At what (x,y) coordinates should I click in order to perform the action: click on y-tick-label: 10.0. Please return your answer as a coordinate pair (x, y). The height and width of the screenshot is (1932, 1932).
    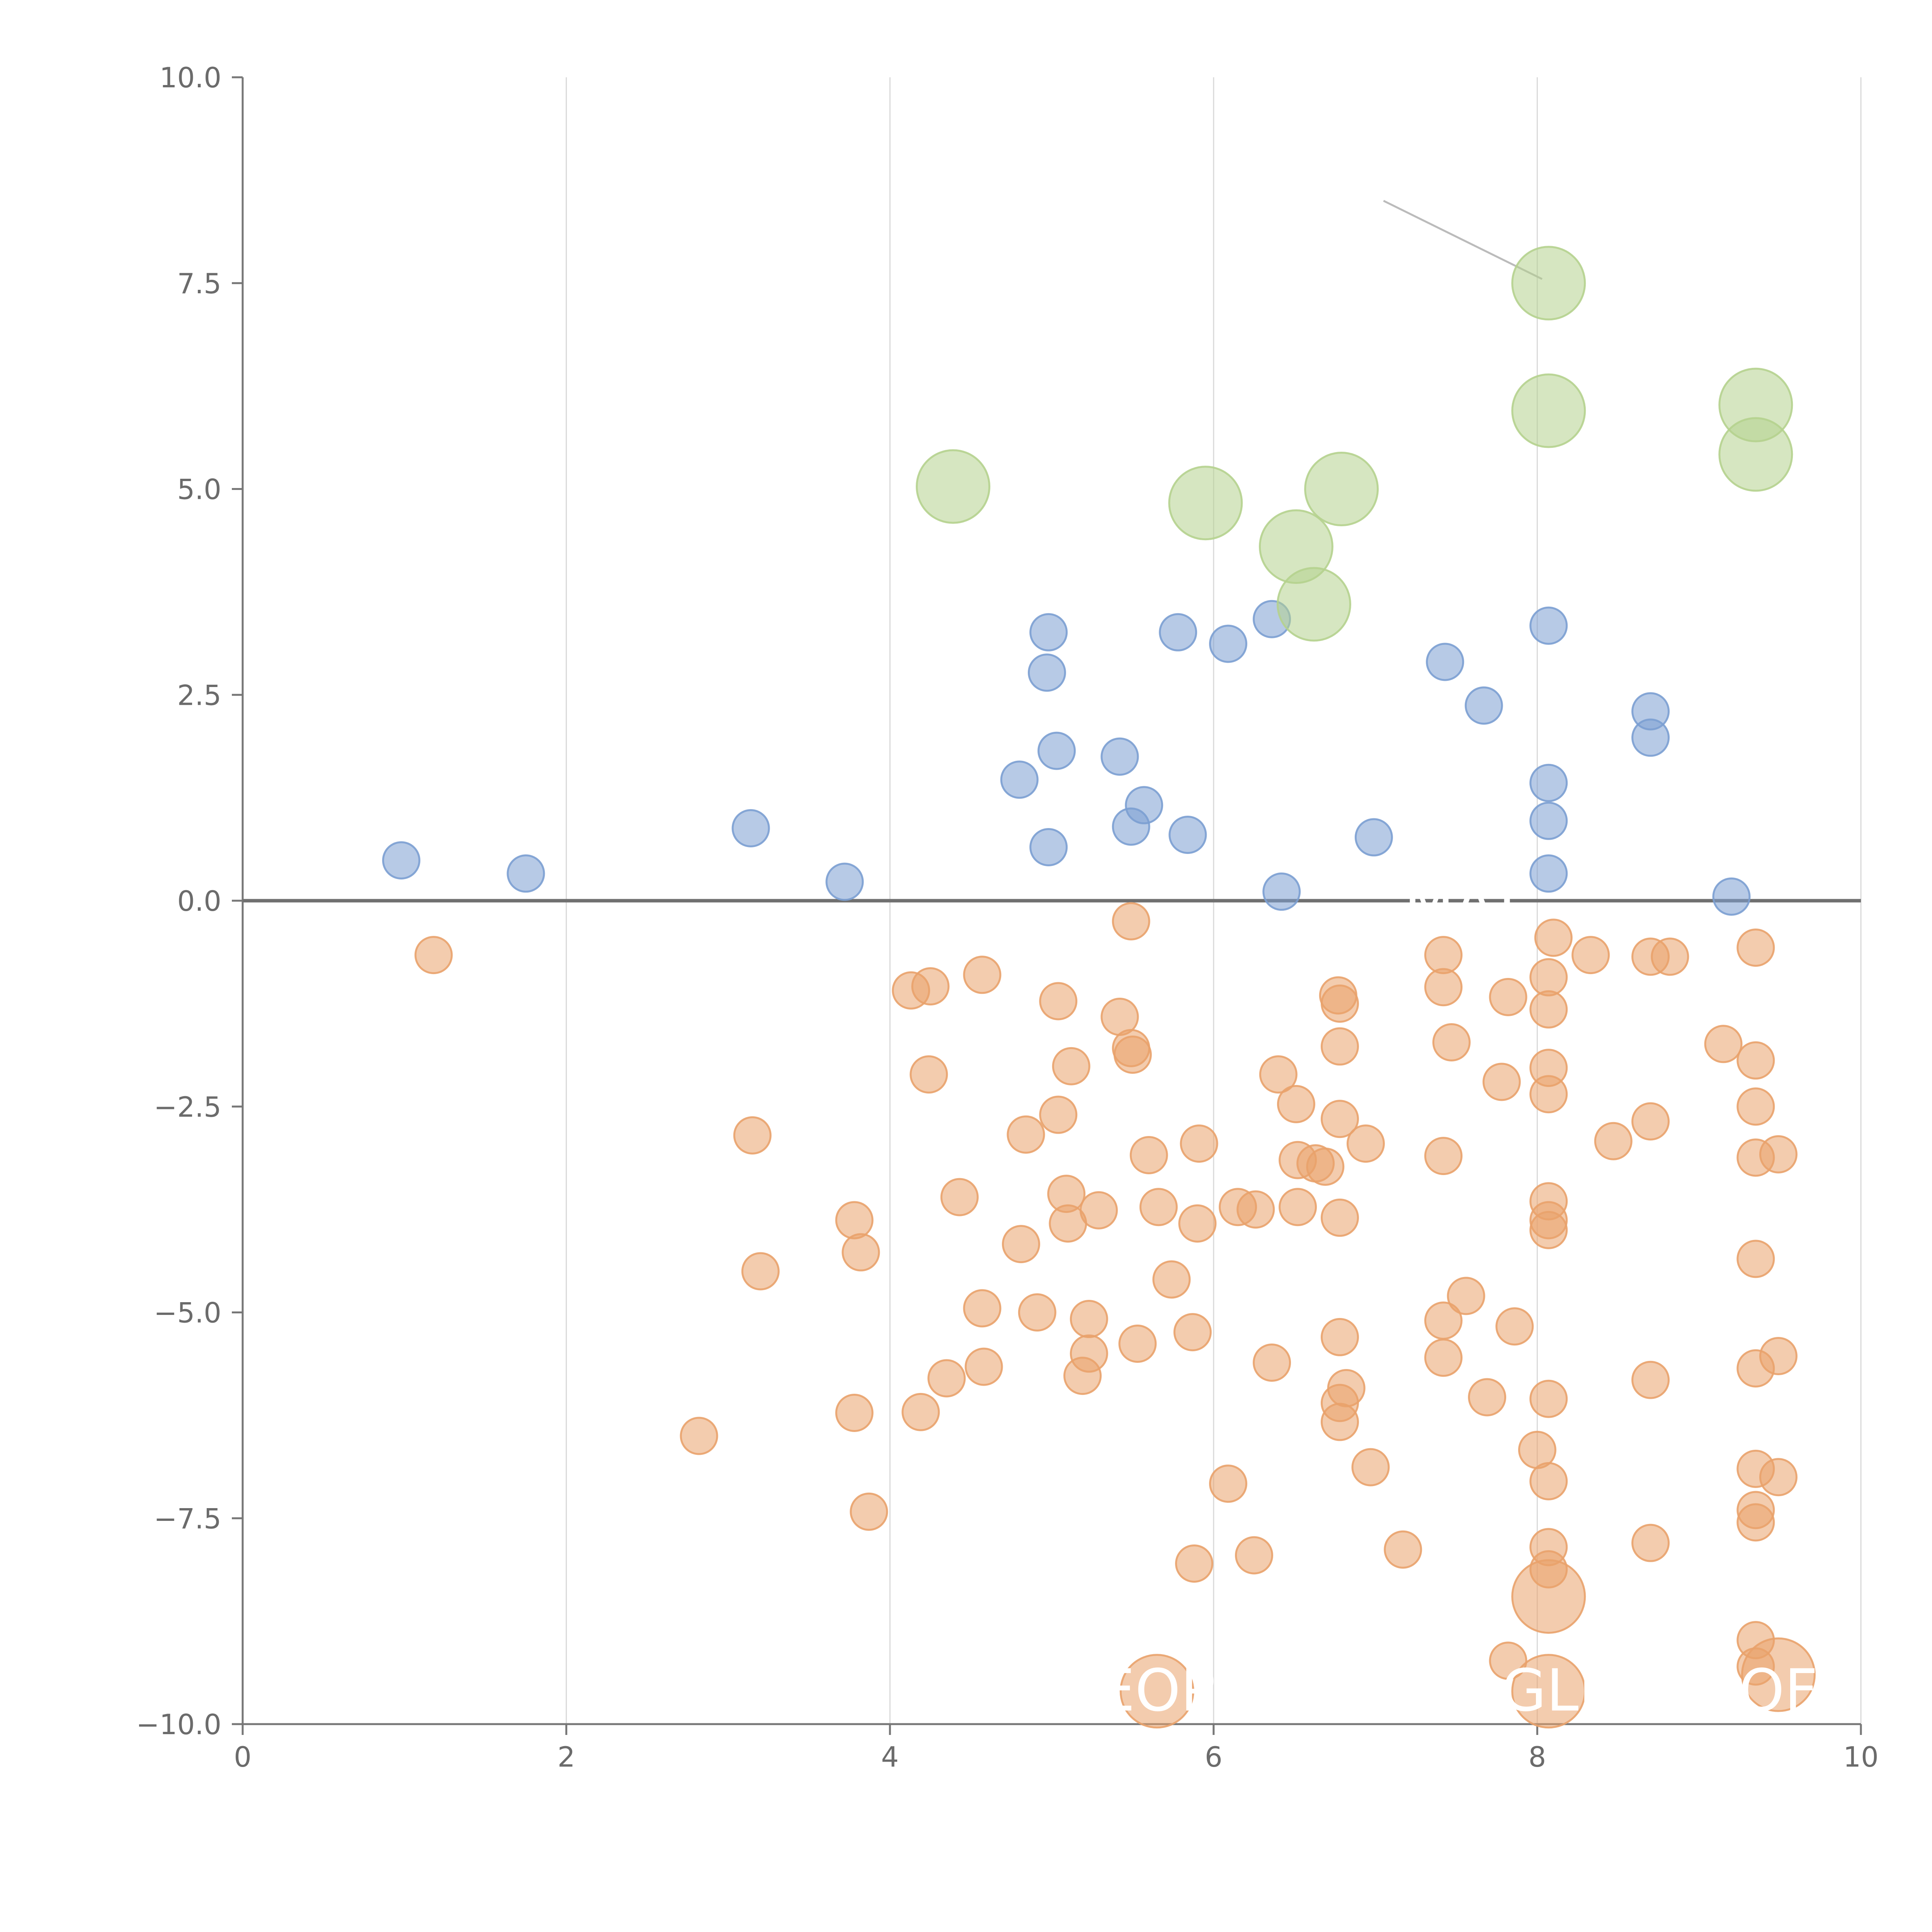
    Looking at the image, I should click on (191, 78).